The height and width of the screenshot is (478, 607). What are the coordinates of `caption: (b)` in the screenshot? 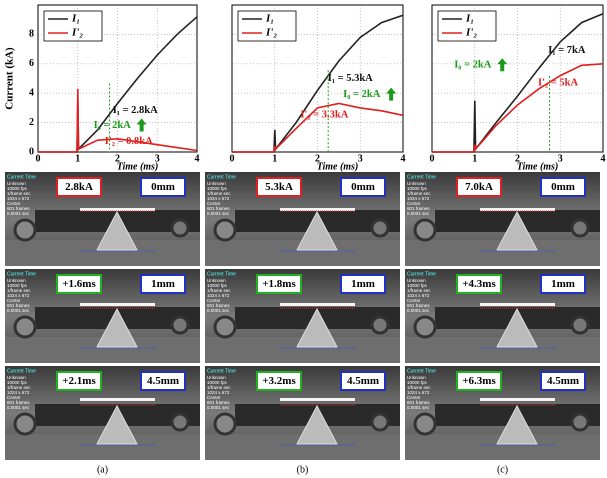 It's located at (303, 469).